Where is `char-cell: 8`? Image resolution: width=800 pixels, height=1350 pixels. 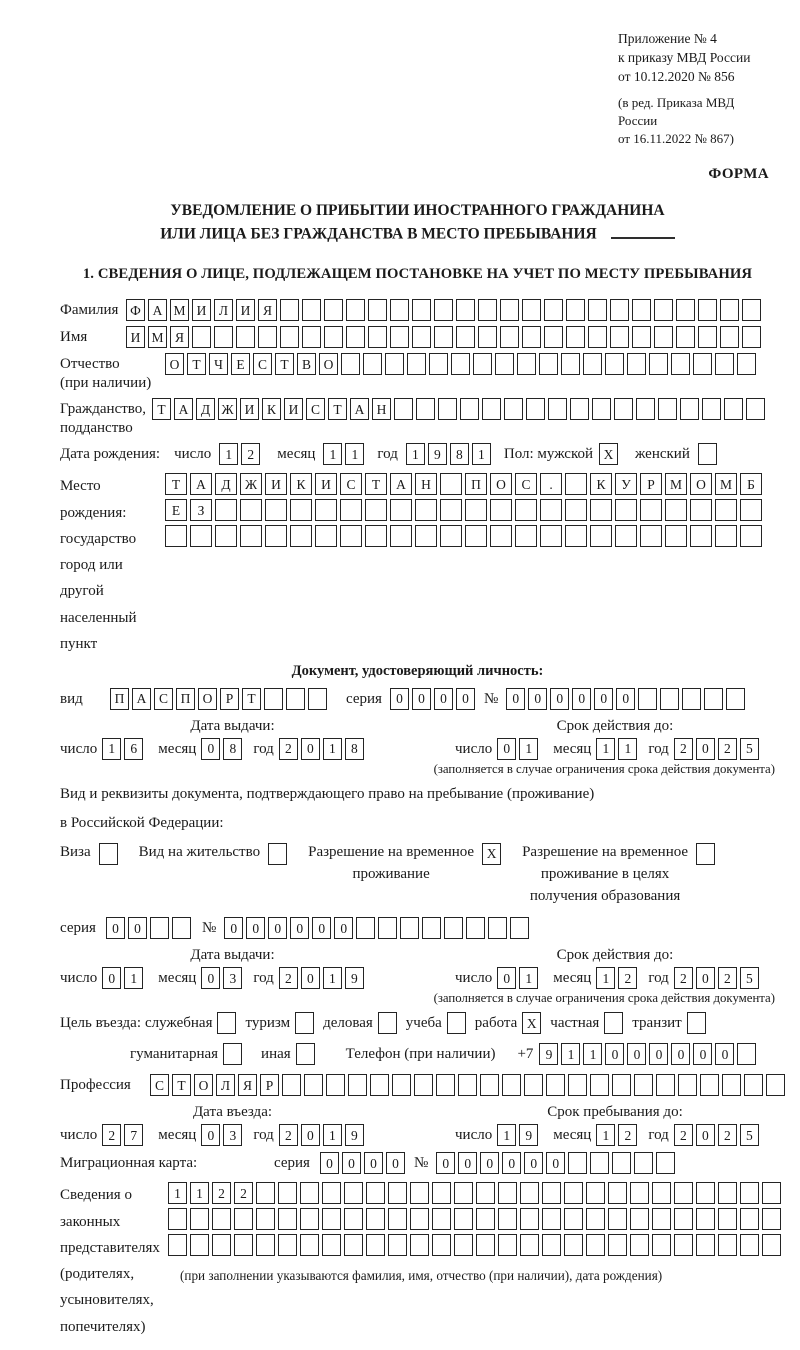 char-cell: 8 is located at coordinates (354, 749).